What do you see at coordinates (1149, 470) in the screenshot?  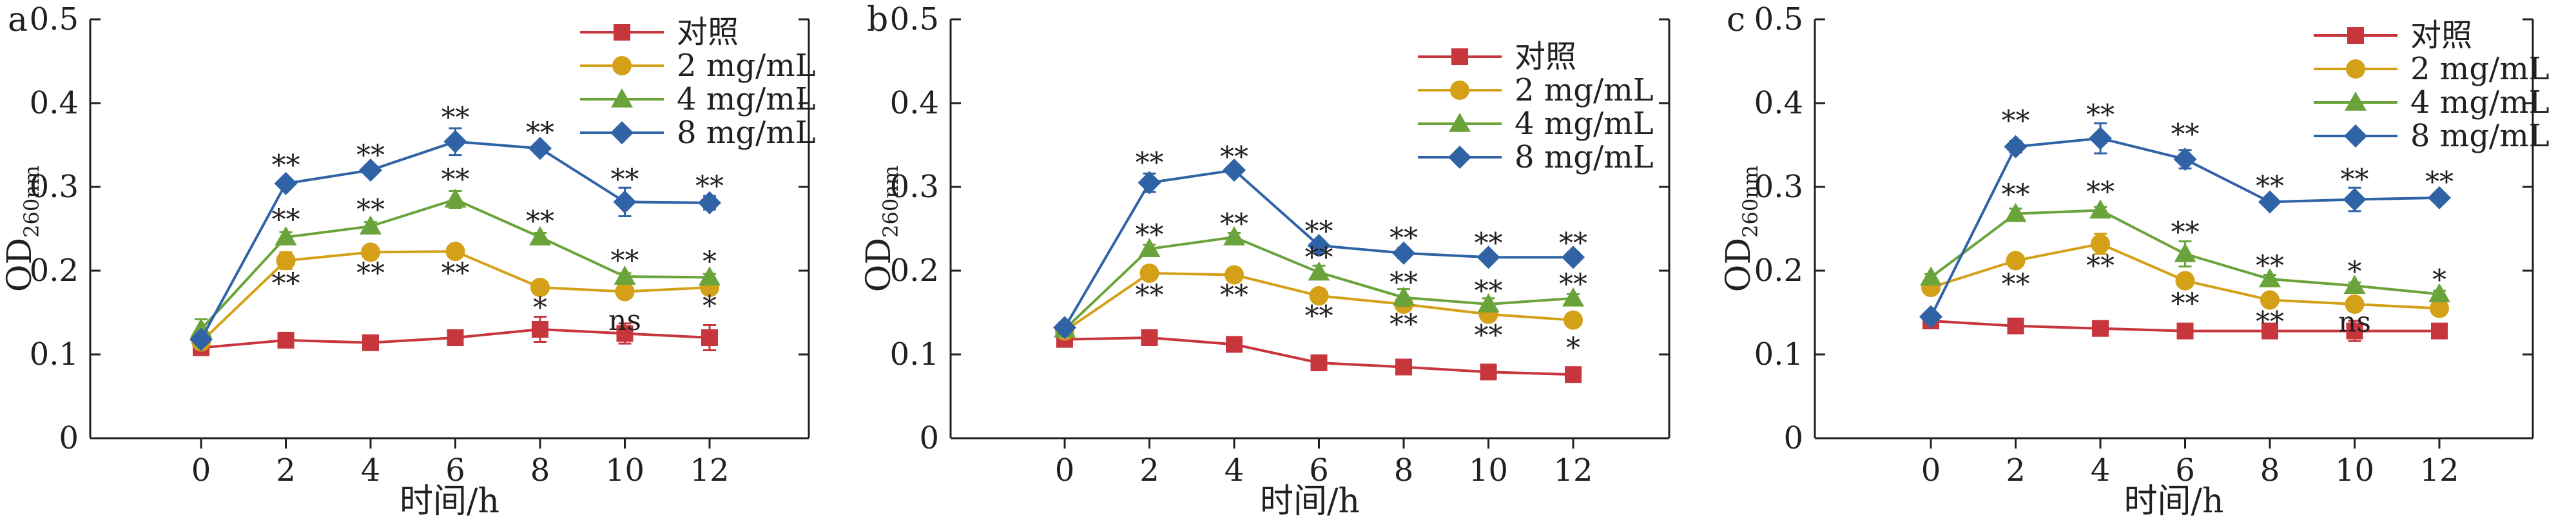 I see `x-tick-label: 2` at bounding box center [1149, 470].